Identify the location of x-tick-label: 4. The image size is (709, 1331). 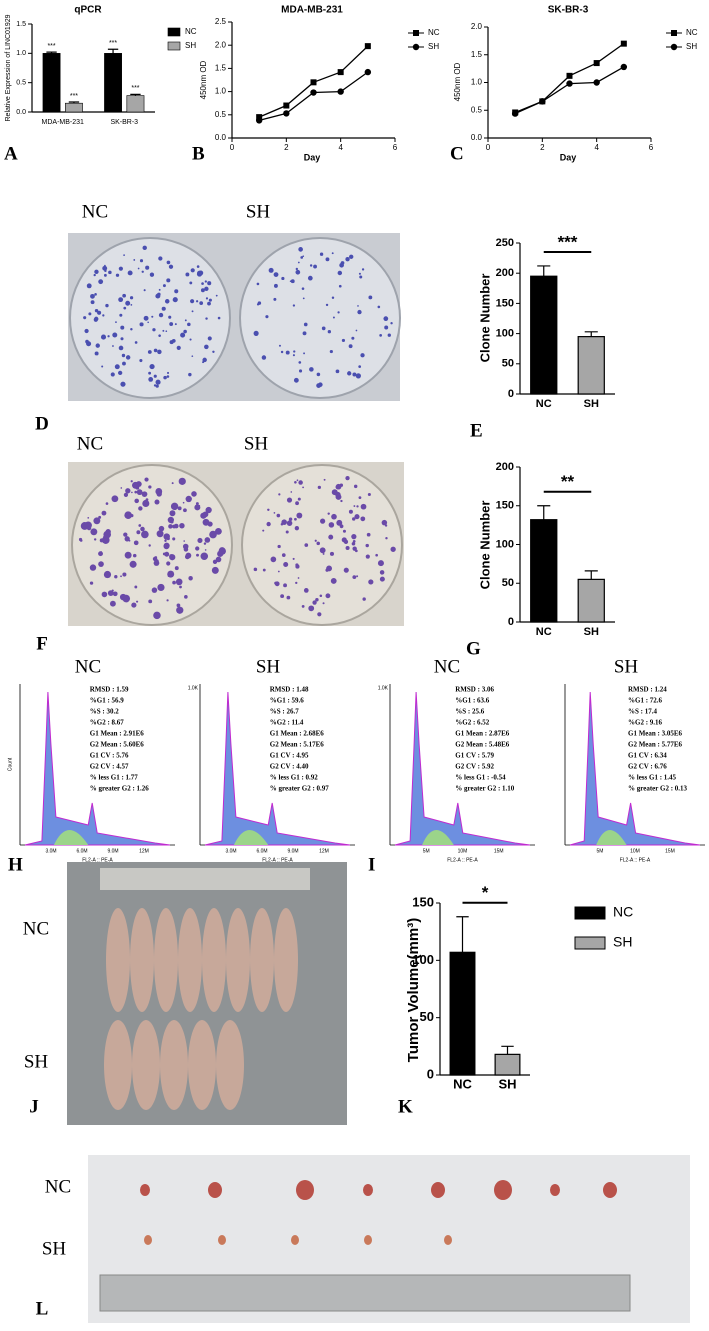
(596, 147).